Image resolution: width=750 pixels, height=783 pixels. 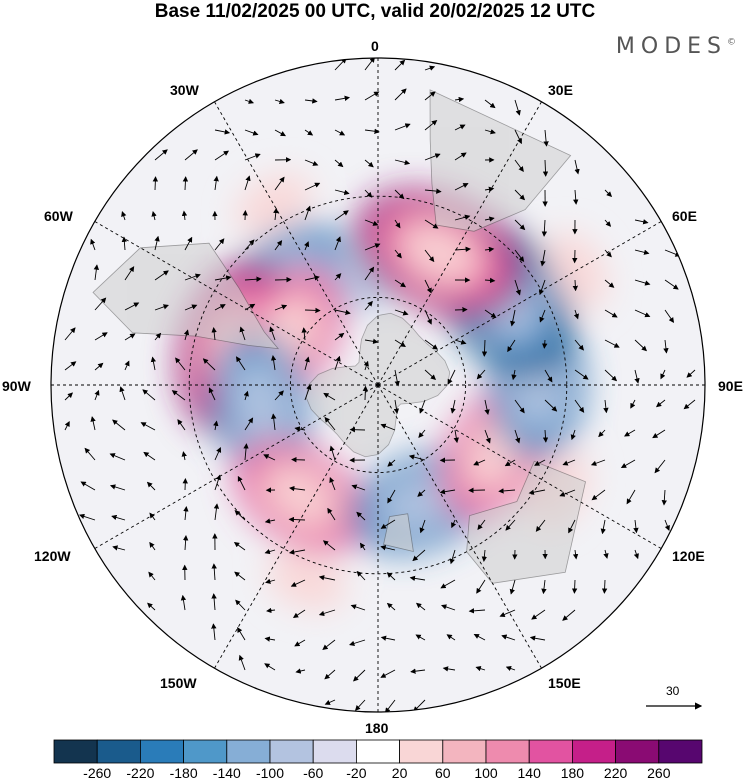 I want to click on lon-label-150e: 150E, so click(x=564, y=683).